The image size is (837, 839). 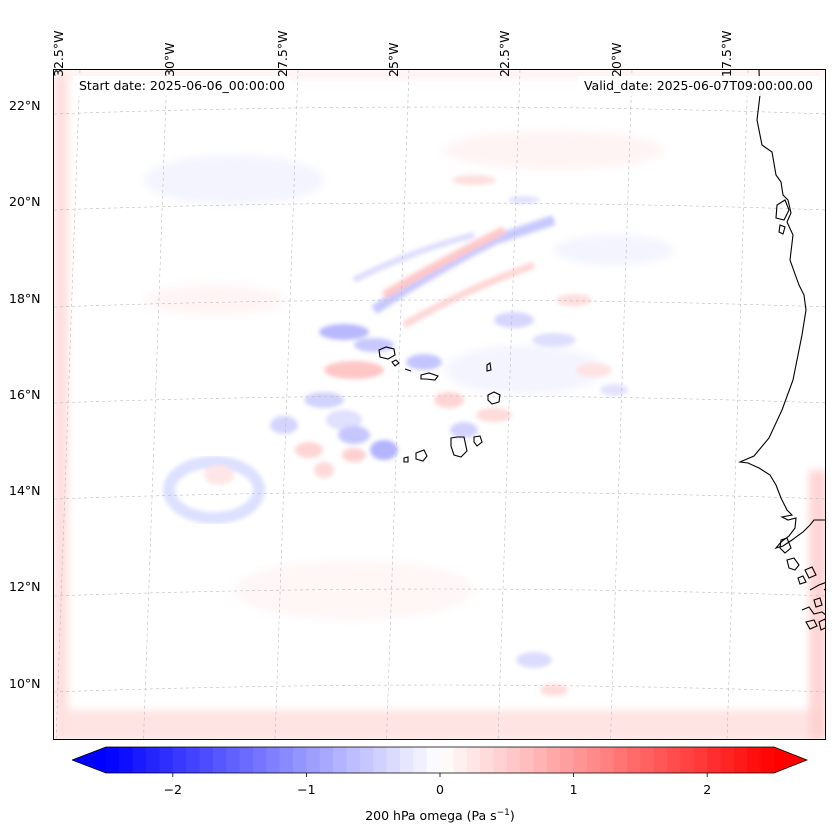 I want to click on lat-label: 14°N, so click(x=25, y=490).